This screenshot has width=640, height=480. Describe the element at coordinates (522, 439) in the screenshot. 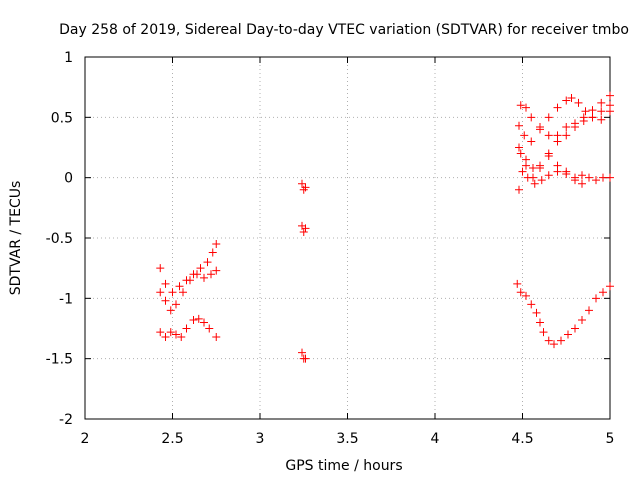

I see `x-tick-label: 4.5` at that location.